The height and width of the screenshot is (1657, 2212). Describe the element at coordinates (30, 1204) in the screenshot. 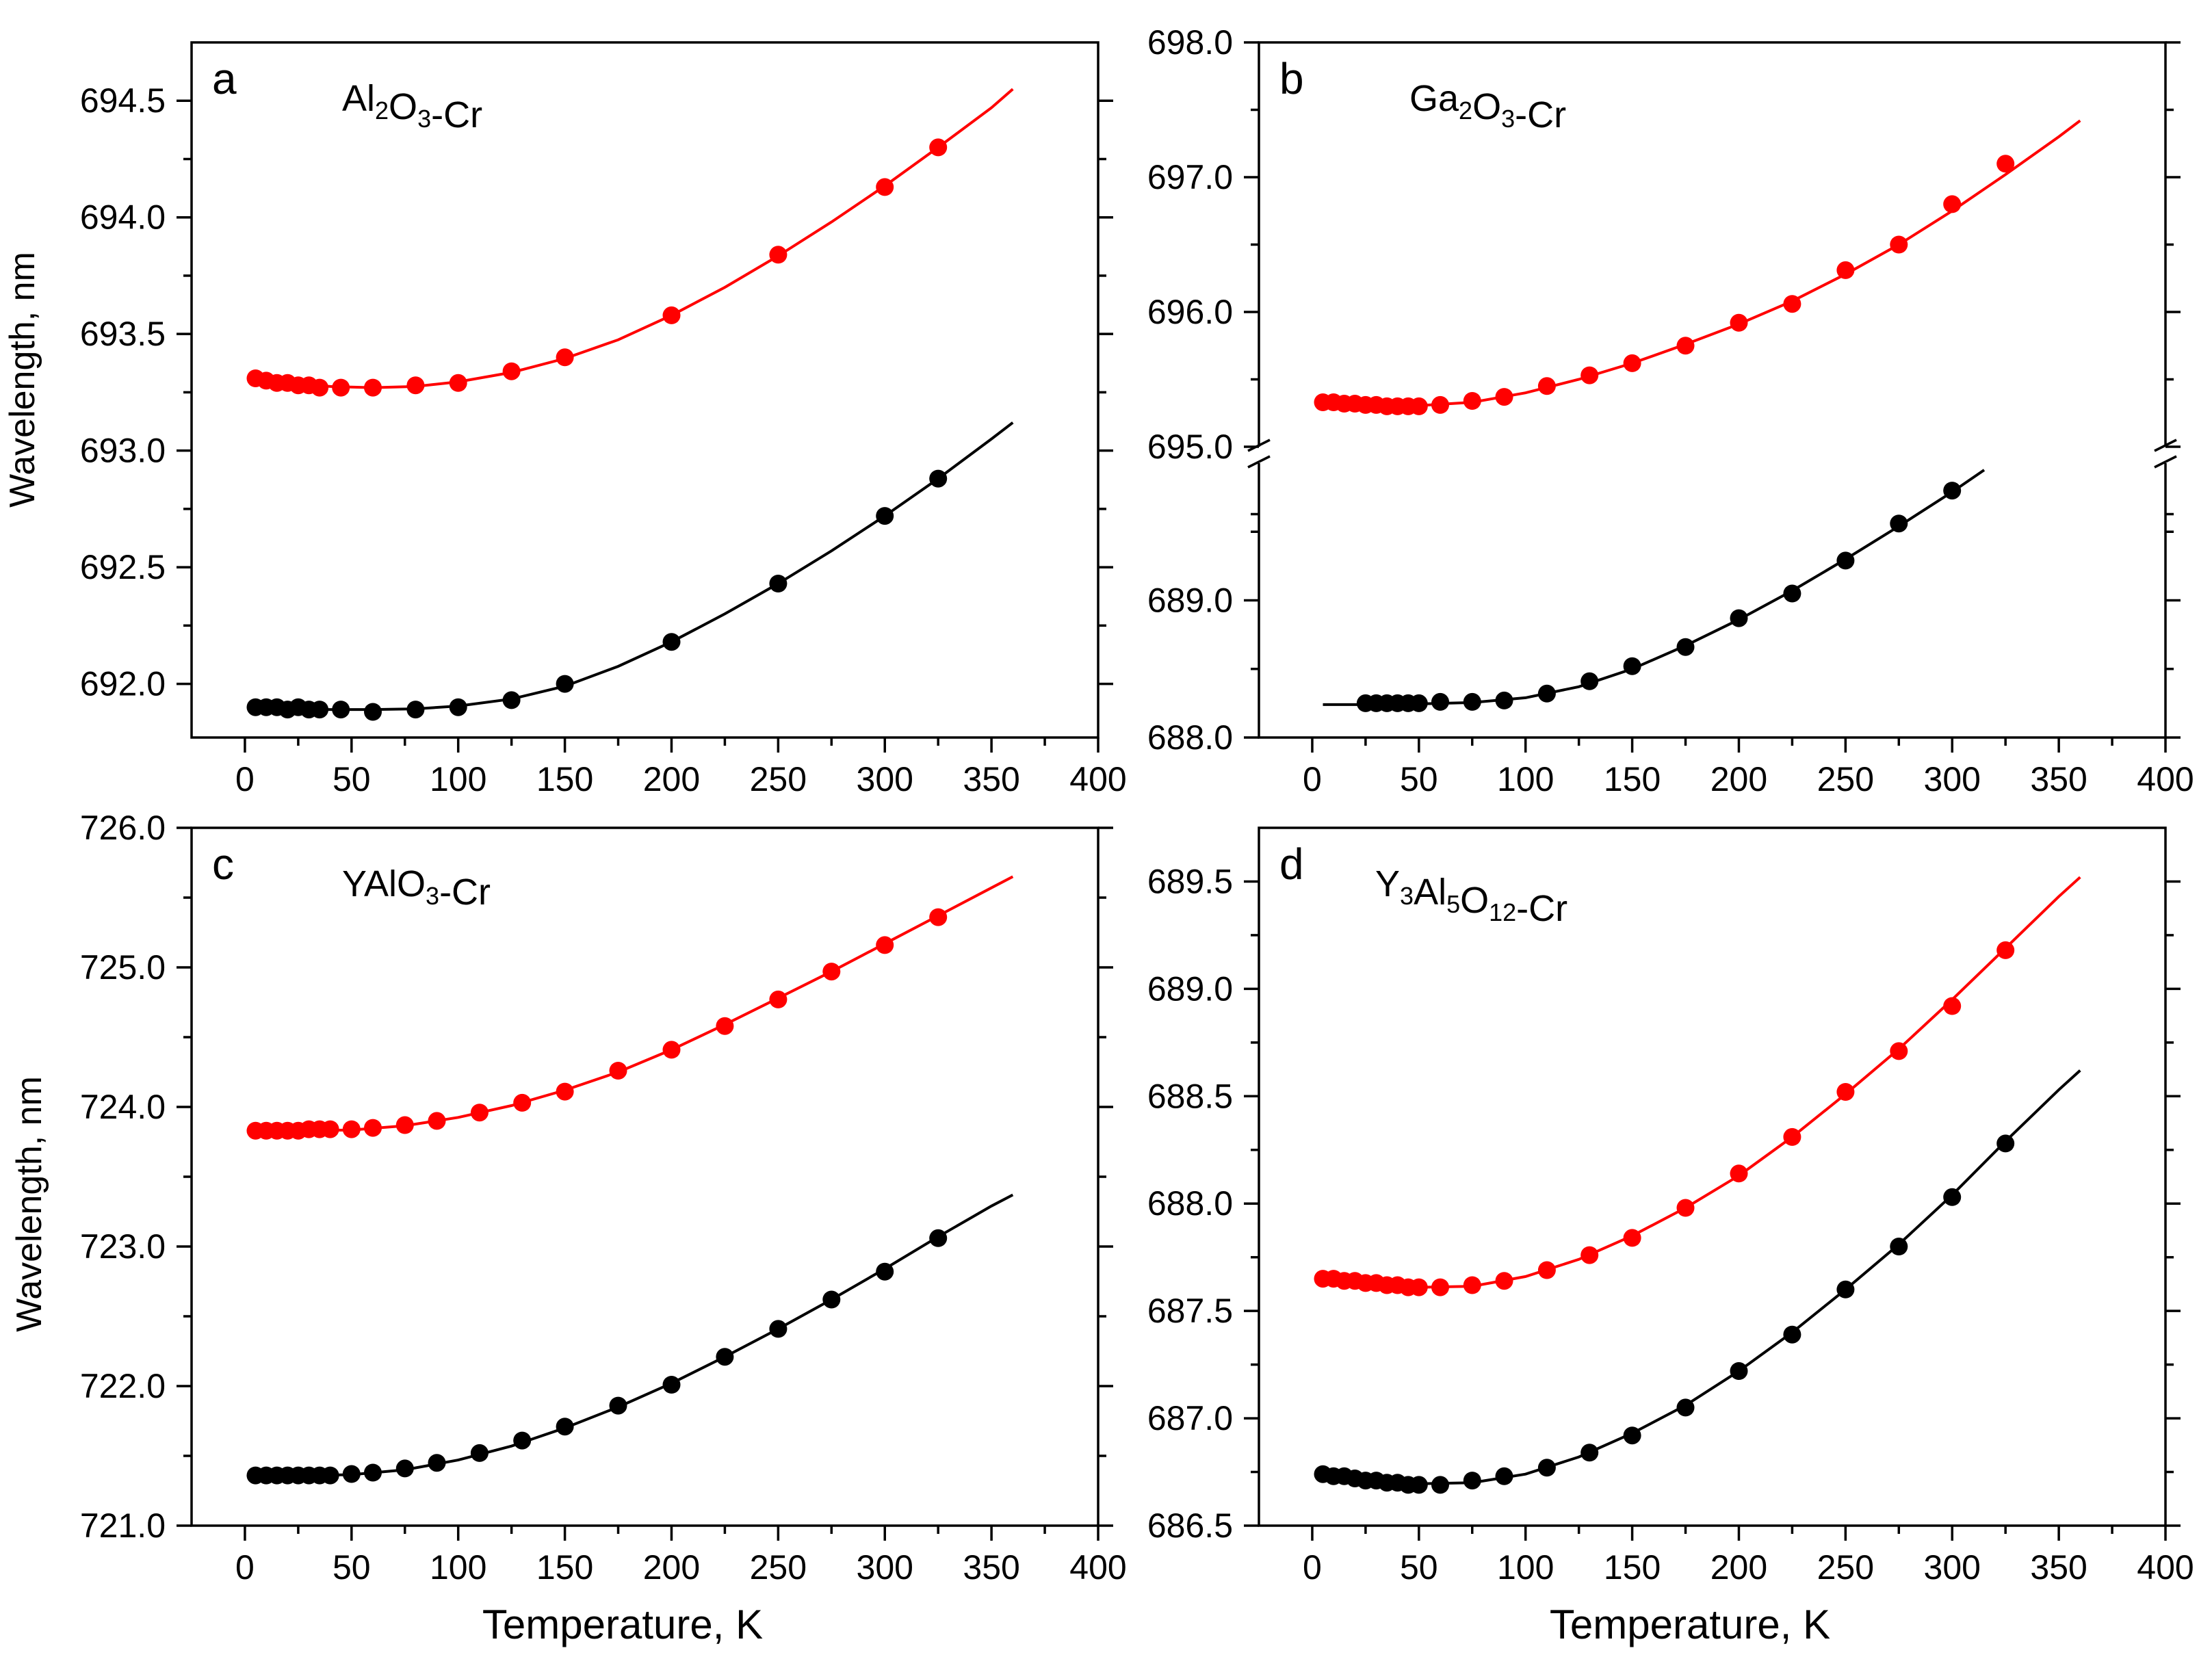

I see `ylabel-bottom: Wavelength, nm` at that location.